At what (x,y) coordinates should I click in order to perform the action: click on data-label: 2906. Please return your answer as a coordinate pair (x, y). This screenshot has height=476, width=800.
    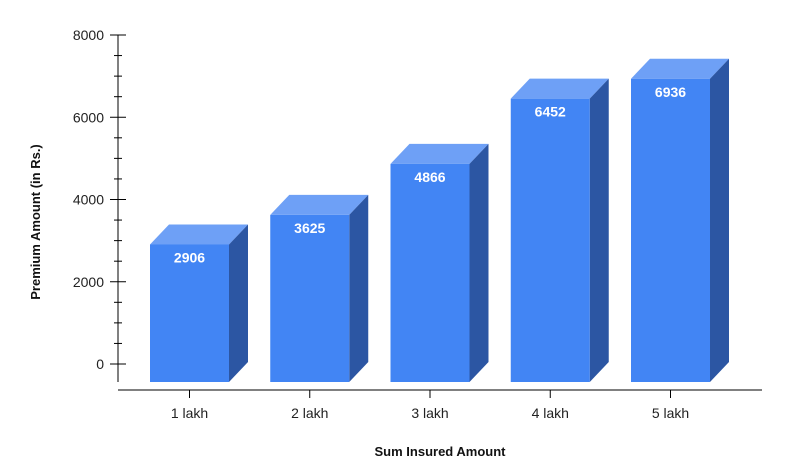
    Looking at the image, I should click on (189, 257).